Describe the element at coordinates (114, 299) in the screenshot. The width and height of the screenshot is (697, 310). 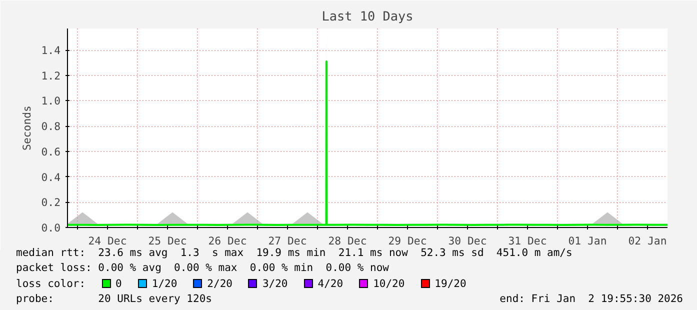
I see `text: probe: 20 URLs every 120s` at that location.